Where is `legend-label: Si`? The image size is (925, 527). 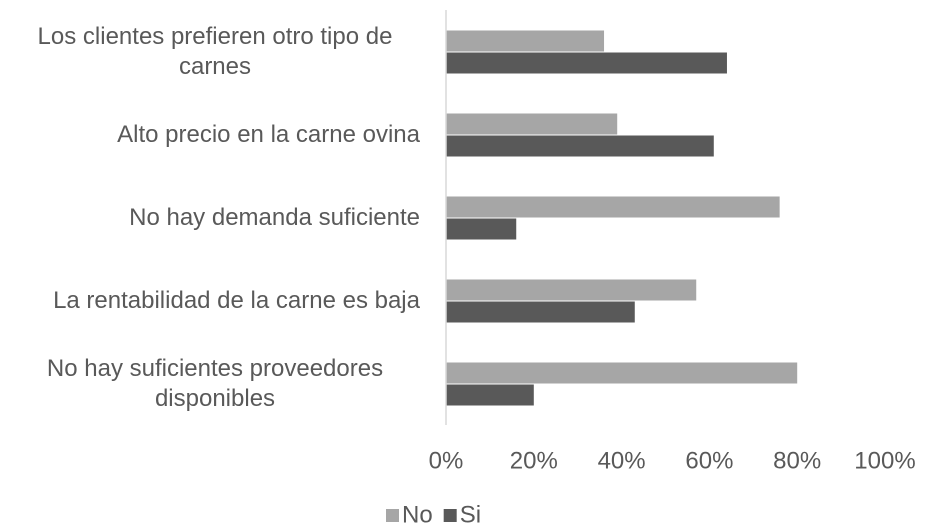
legend-label: Si is located at coordinates (470, 514).